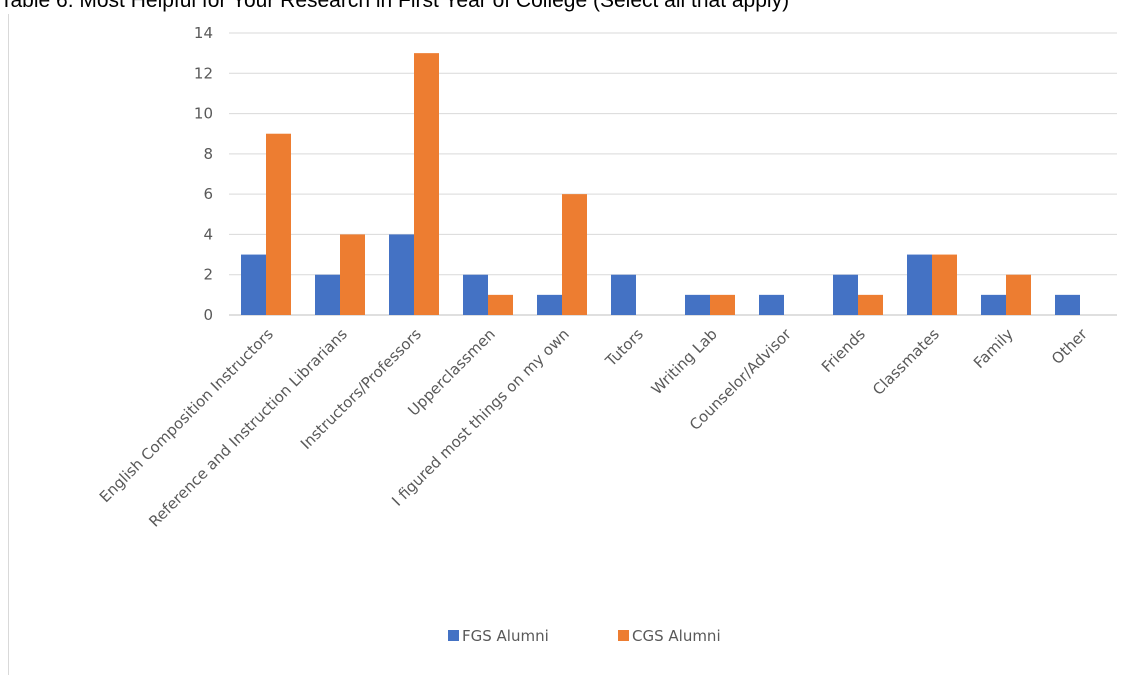 The width and height of the screenshot is (1146, 675). Describe the element at coordinates (203, 33) in the screenshot. I see `y-tick-label: 14` at that location.